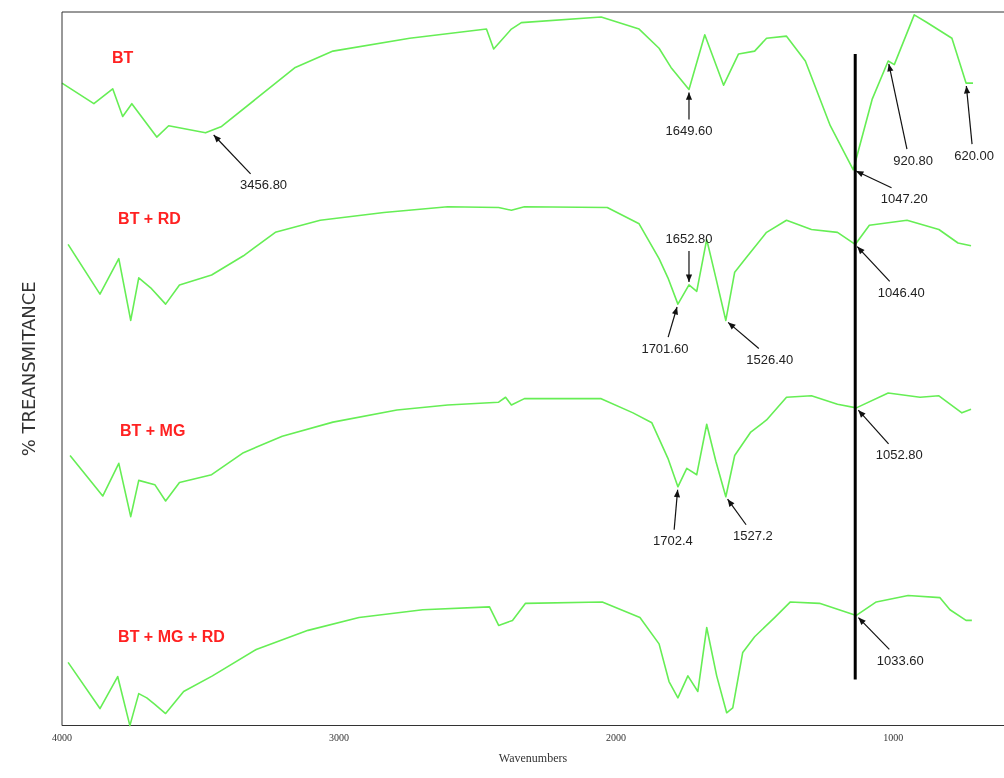 This screenshot has height=778, width=1004. Describe the element at coordinates (901, 292) in the screenshot. I see `annotation: 1046.40` at that location.